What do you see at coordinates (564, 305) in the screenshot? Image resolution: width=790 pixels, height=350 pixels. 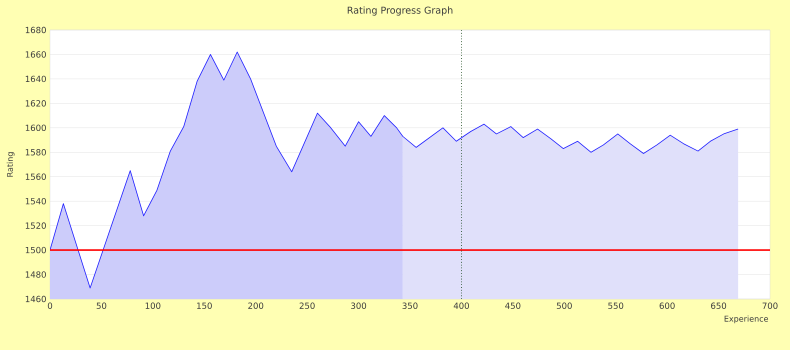 I see `x-tick-label: 500` at bounding box center [564, 305].